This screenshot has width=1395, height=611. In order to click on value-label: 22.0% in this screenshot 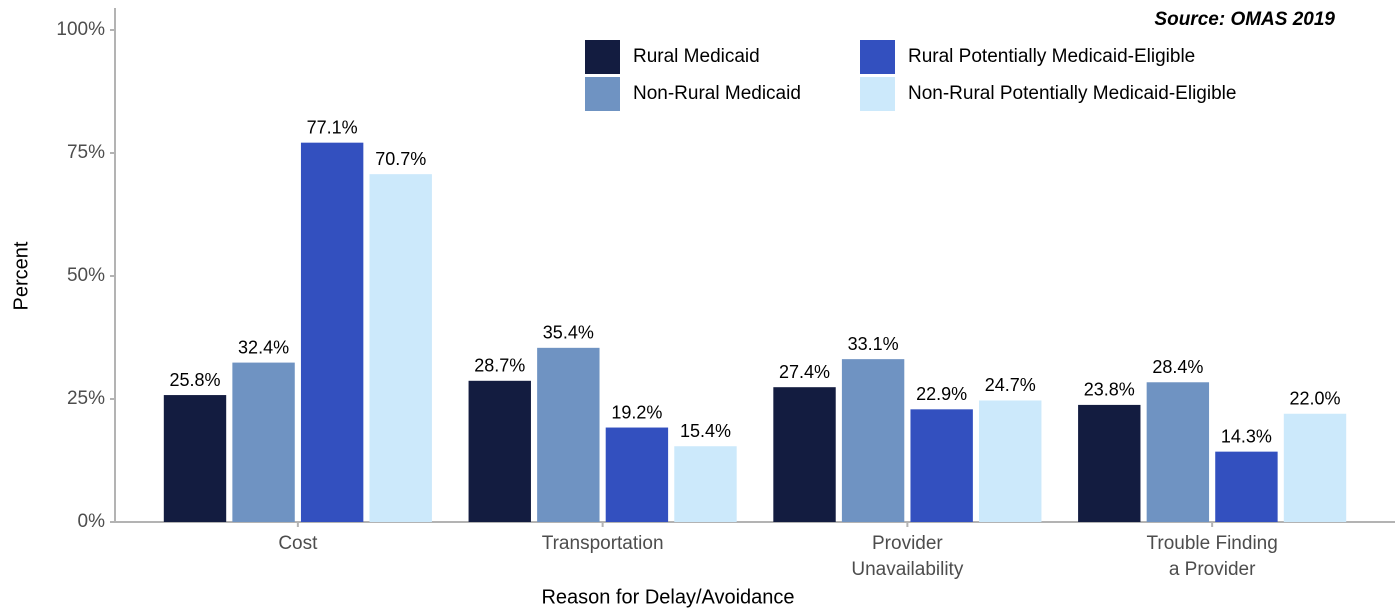, I will do `click(1314, 399)`.